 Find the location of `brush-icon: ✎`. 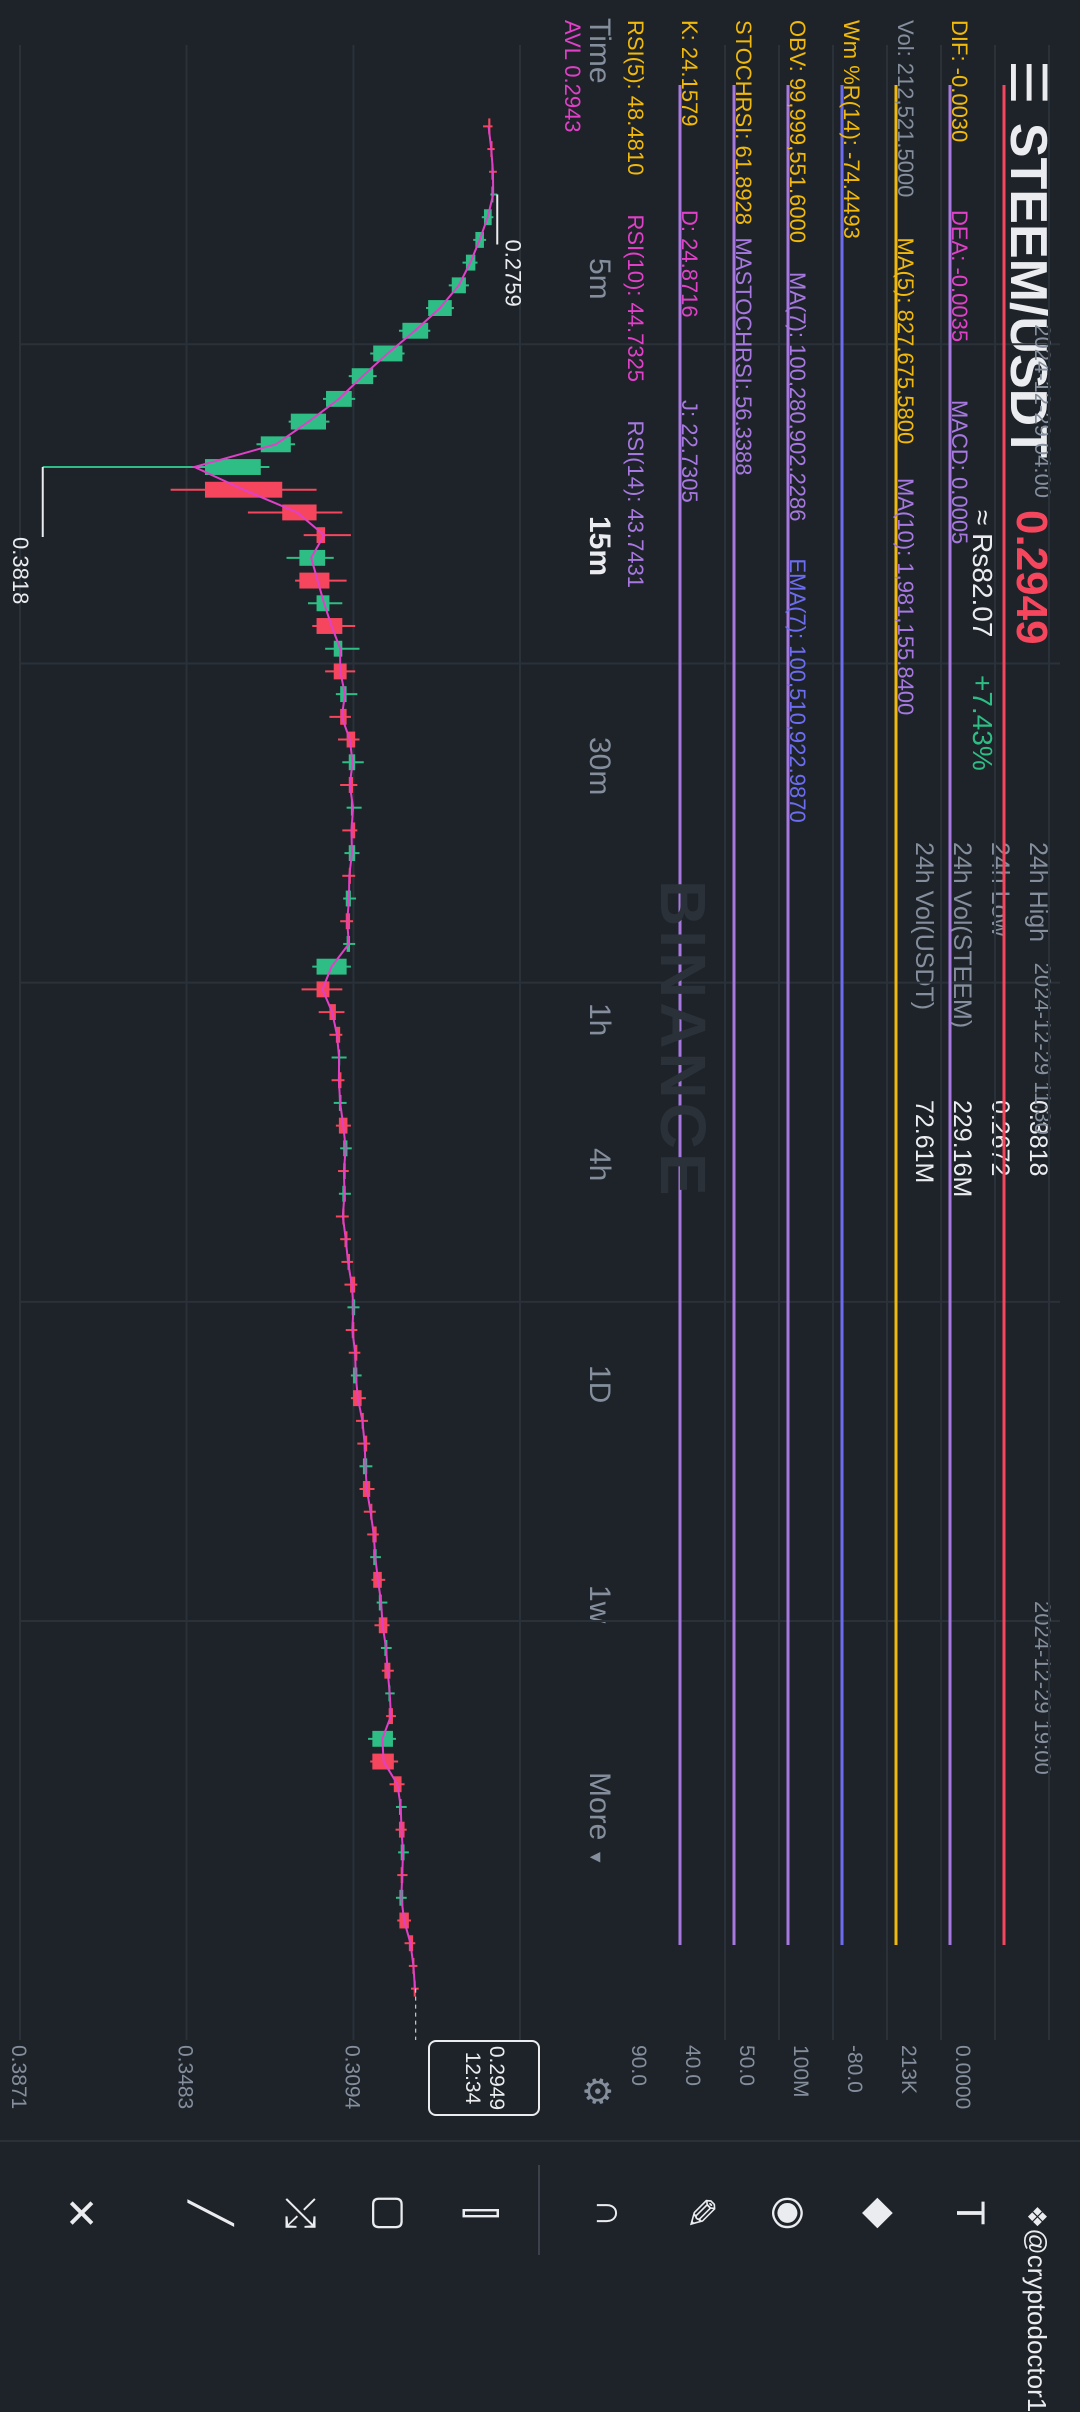

brush-icon: ✎ is located at coordinates (700, 2213).